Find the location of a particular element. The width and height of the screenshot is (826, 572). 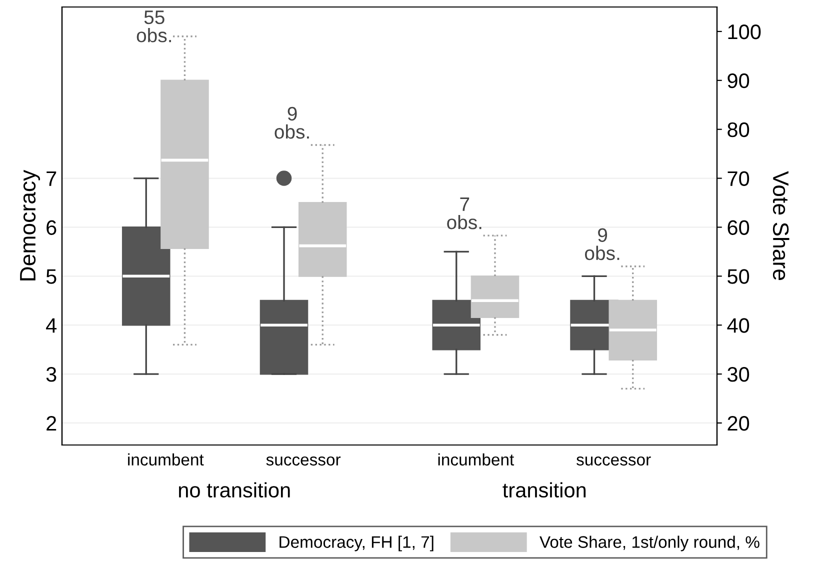

legend-label: Vote Share, 1st/only round, % is located at coordinates (650, 544).